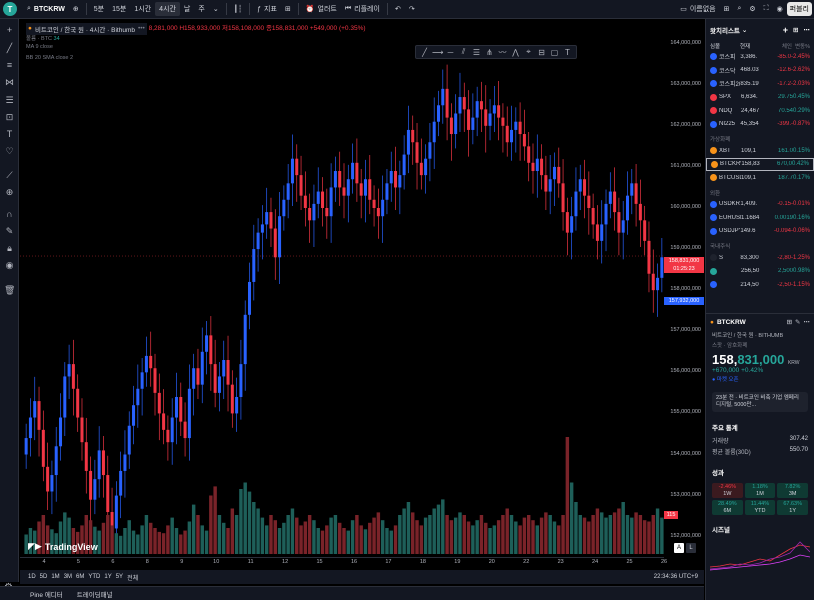 The image size is (814, 600). I want to click on range-button: 3M, so click(68, 577).